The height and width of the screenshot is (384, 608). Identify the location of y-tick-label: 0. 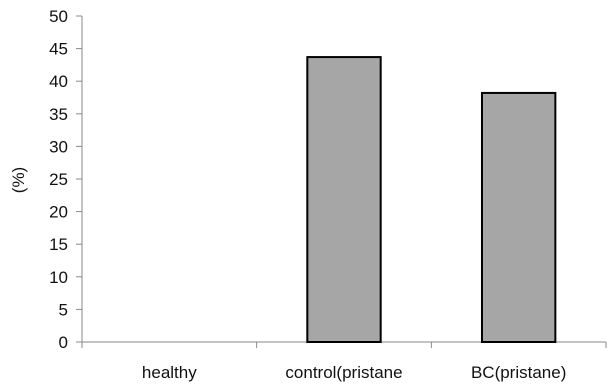
(63, 342).